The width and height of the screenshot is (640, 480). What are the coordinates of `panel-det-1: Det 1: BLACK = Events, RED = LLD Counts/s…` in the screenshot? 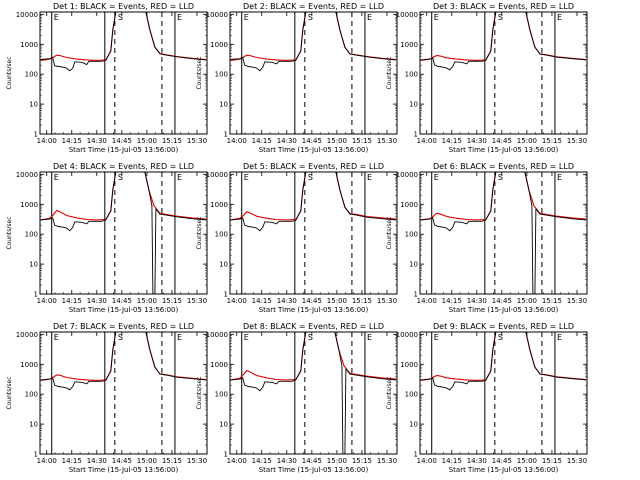 It's located at (107, 78).